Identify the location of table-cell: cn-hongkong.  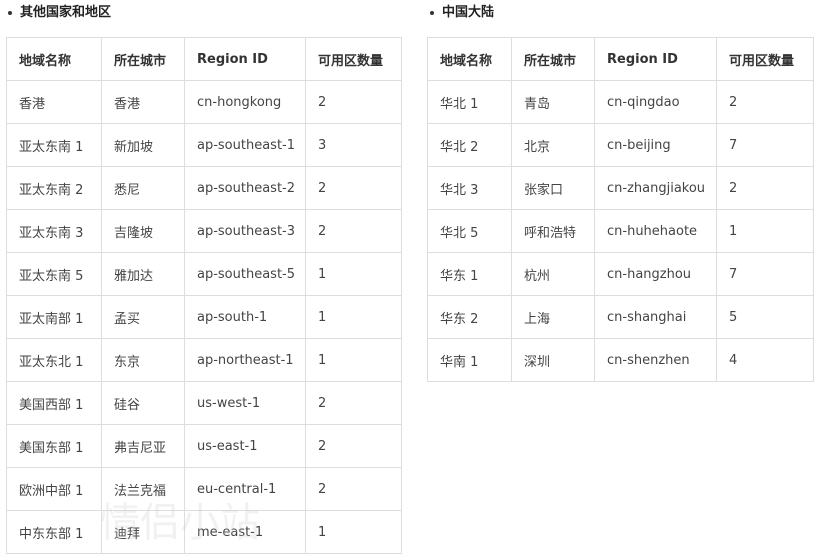
(245, 102).